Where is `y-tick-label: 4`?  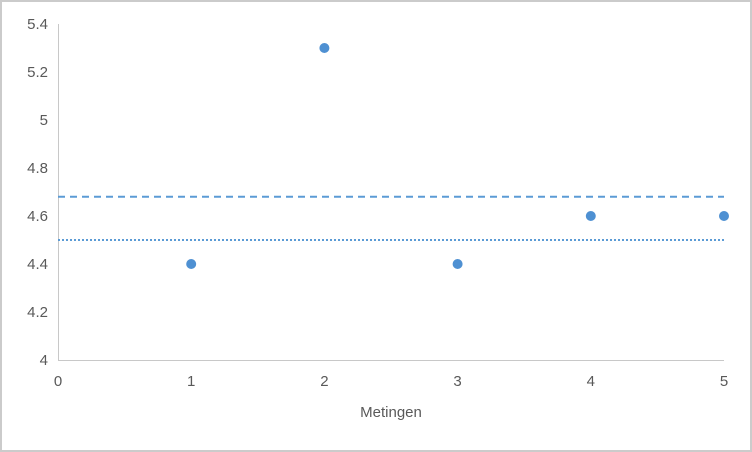
y-tick-label: 4 is located at coordinates (44, 360).